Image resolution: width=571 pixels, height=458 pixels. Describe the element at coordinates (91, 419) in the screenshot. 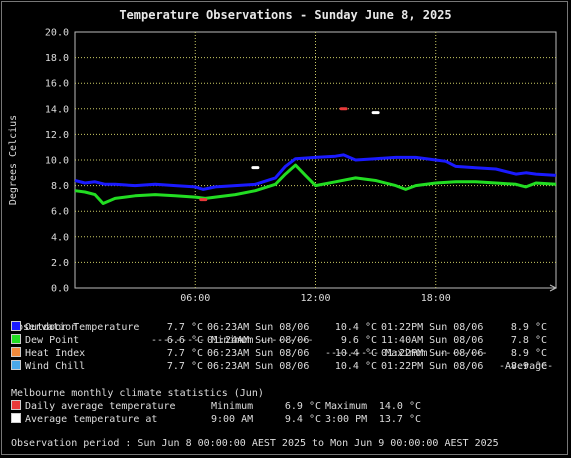

I see `climate-label: Average temperature at` at that location.